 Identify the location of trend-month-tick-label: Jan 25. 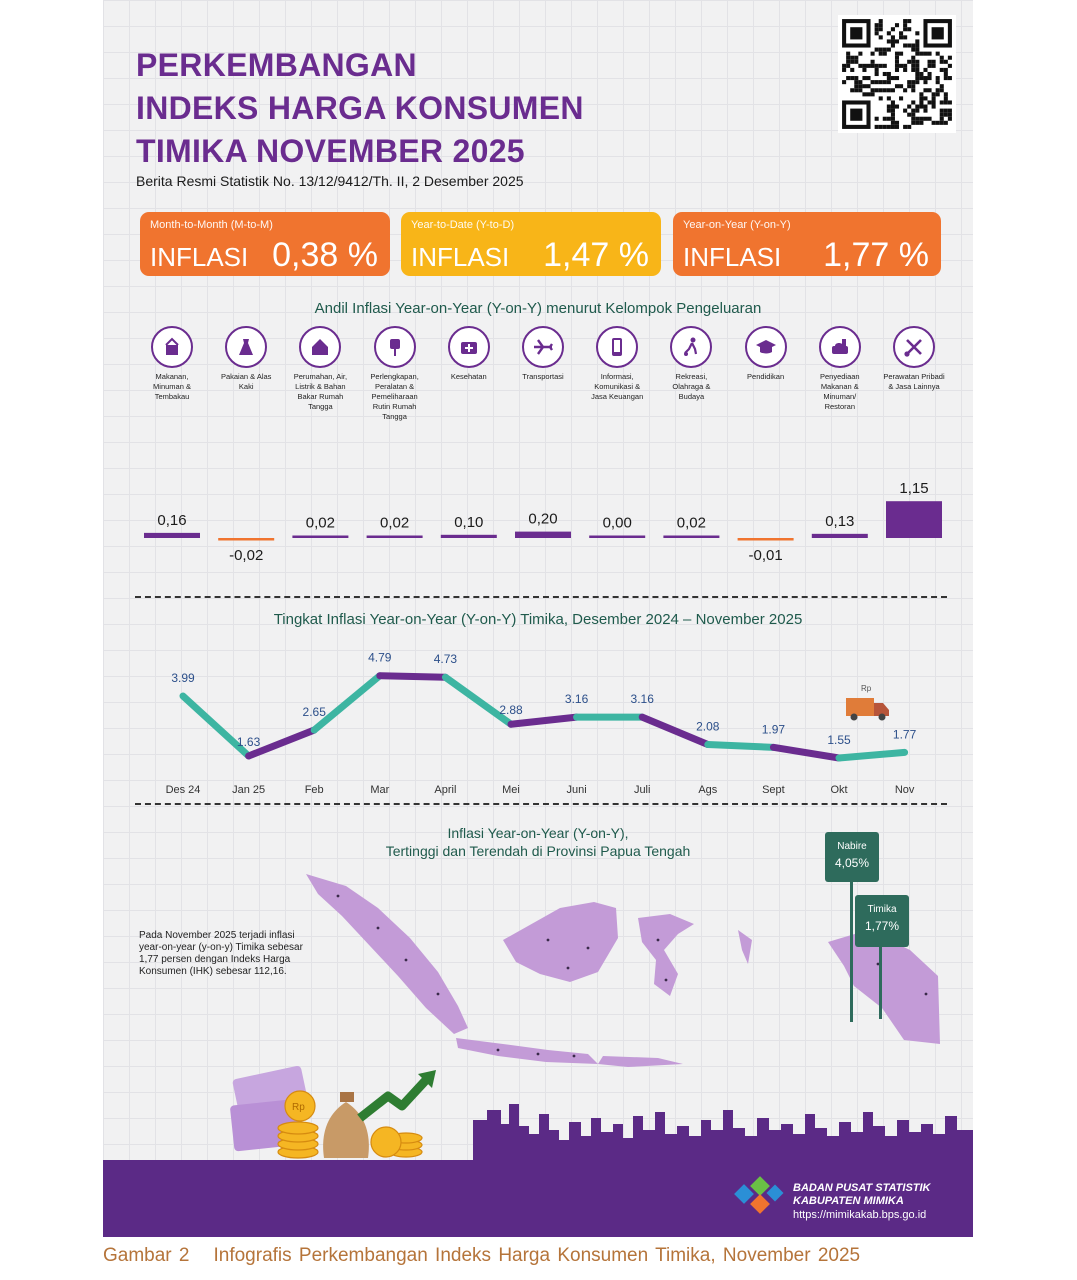
(248, 790).